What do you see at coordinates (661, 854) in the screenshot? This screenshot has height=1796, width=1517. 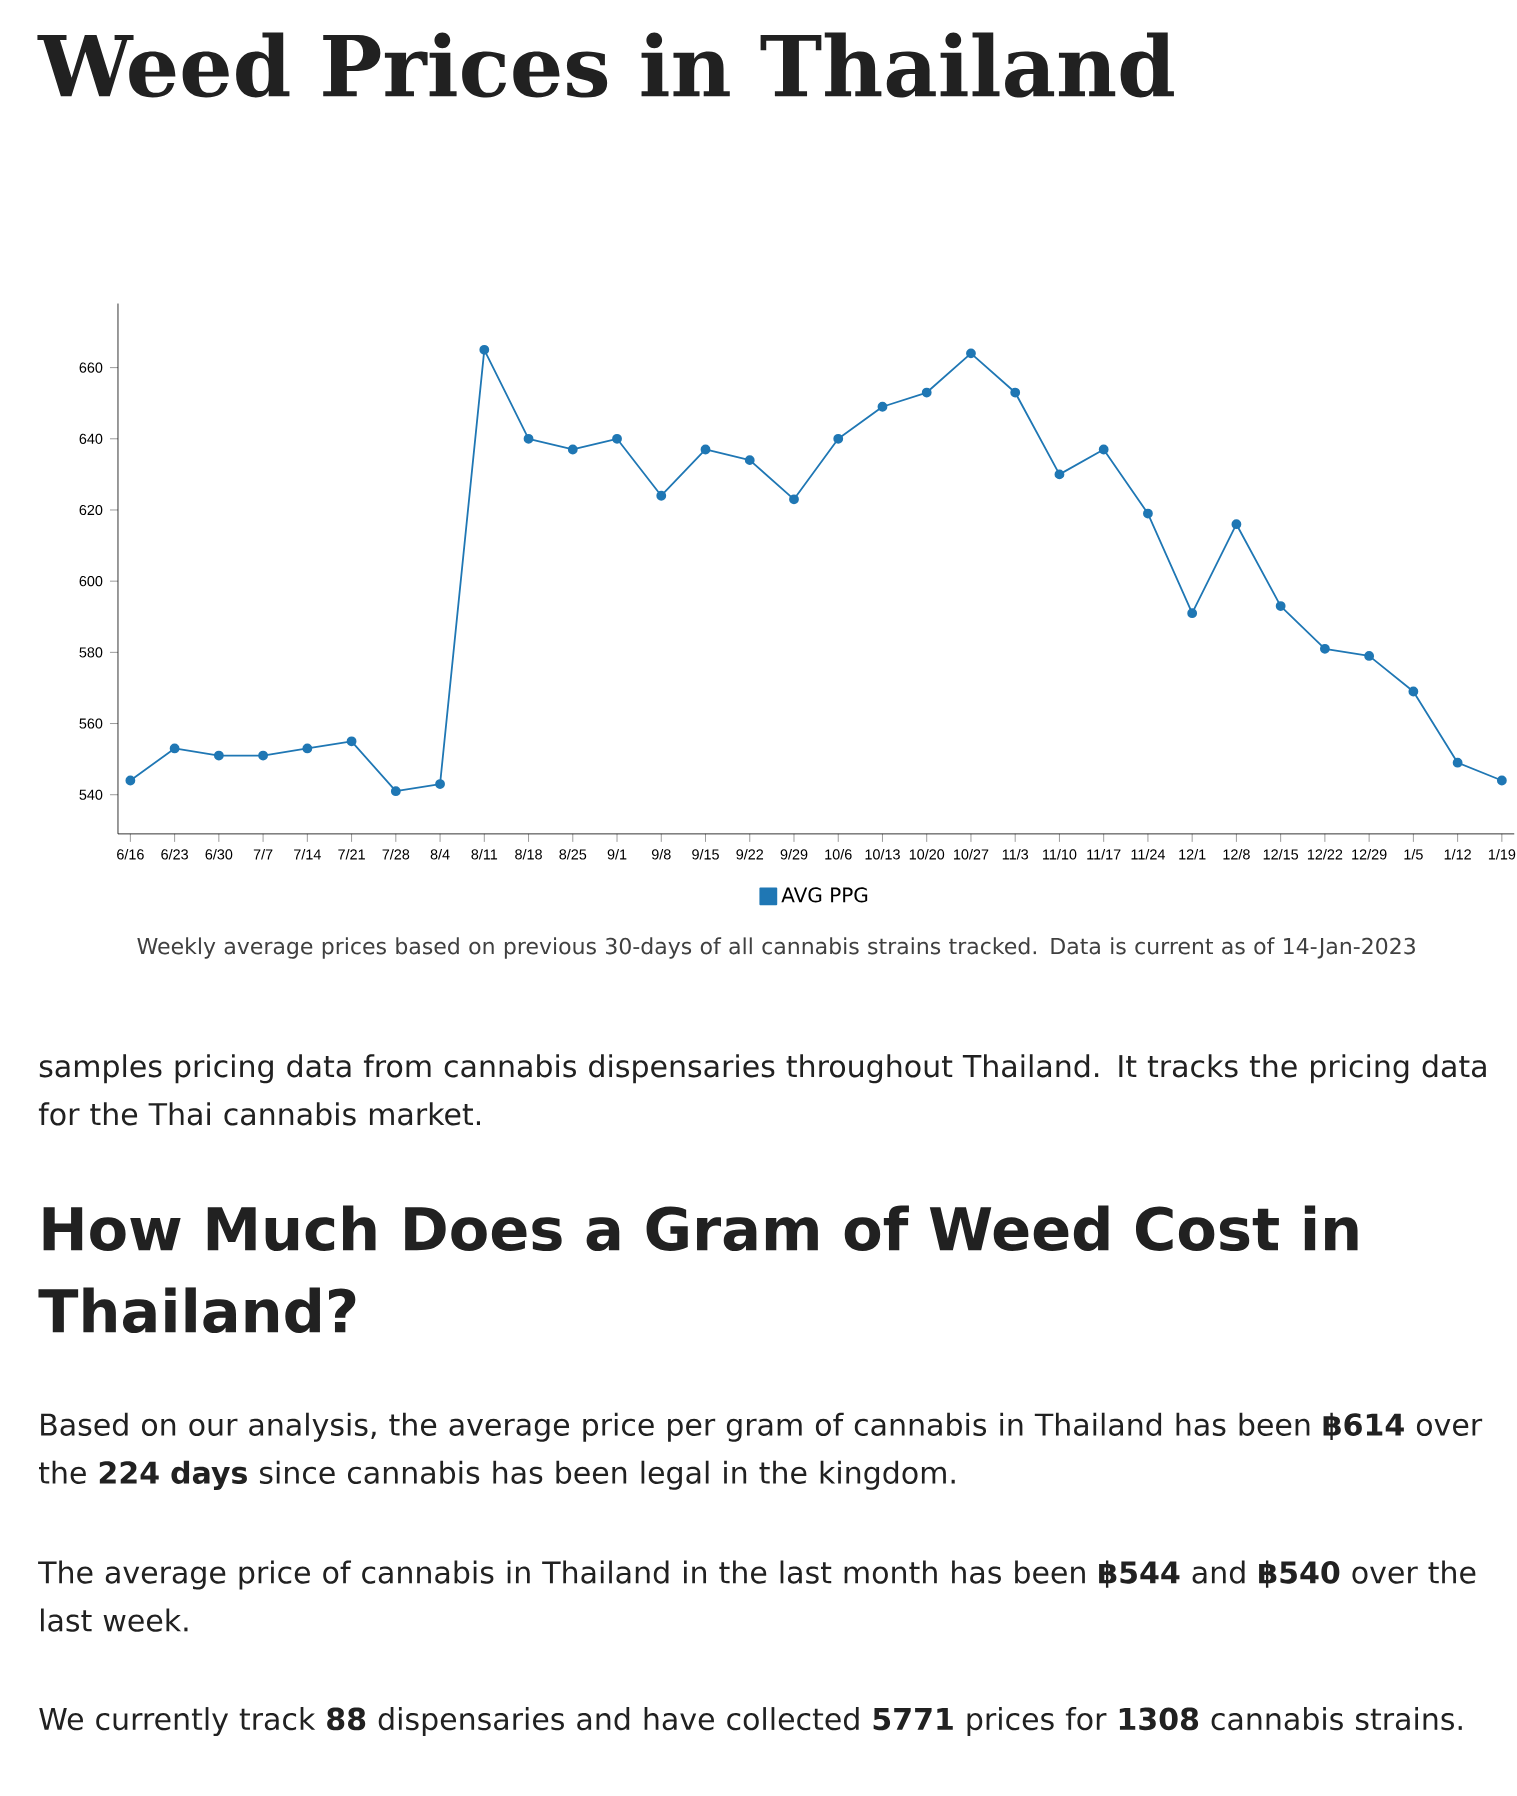 I see `x-tick-label: 9/8` at bounding box center [661, 854].